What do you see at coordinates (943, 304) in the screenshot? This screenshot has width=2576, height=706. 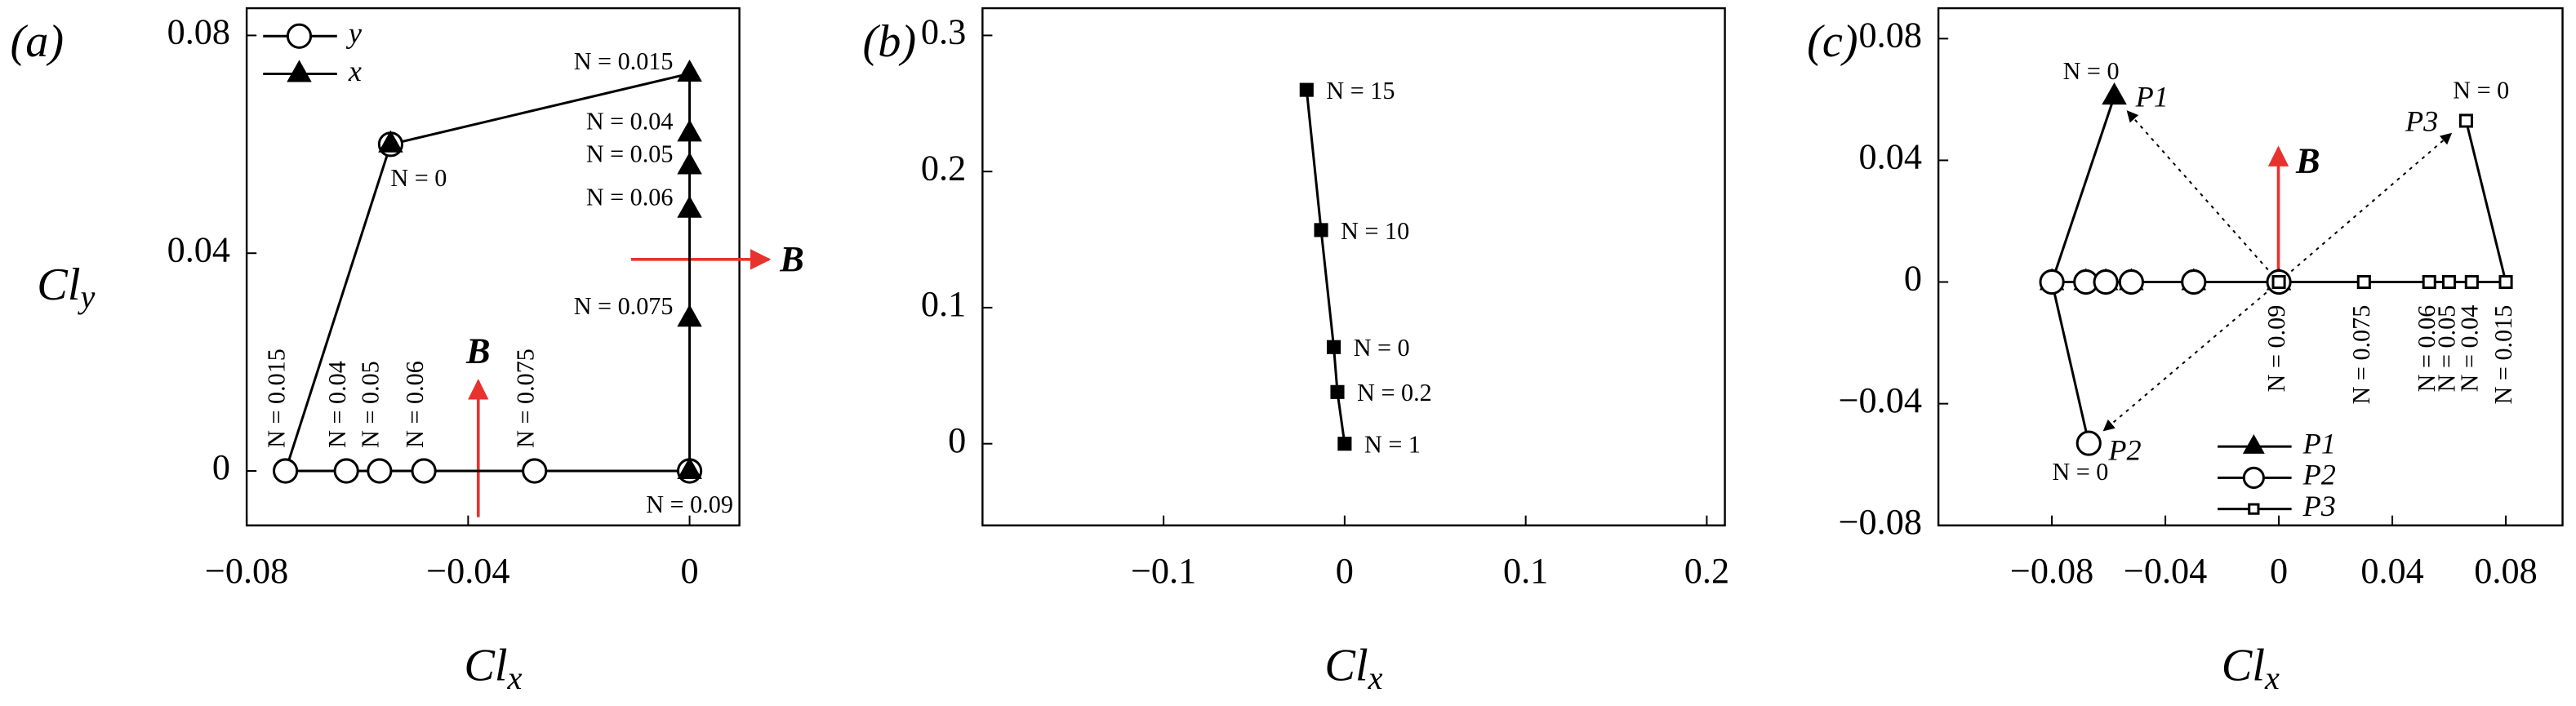 I see `y-tick-label: 0.1` at bounding box center [943, 304].